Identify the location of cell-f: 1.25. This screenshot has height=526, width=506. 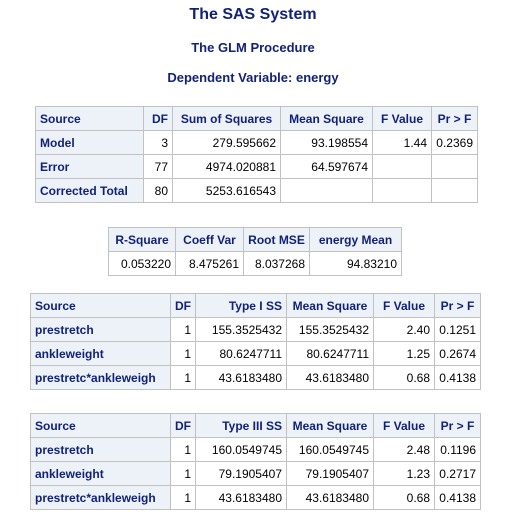
(404, 353).